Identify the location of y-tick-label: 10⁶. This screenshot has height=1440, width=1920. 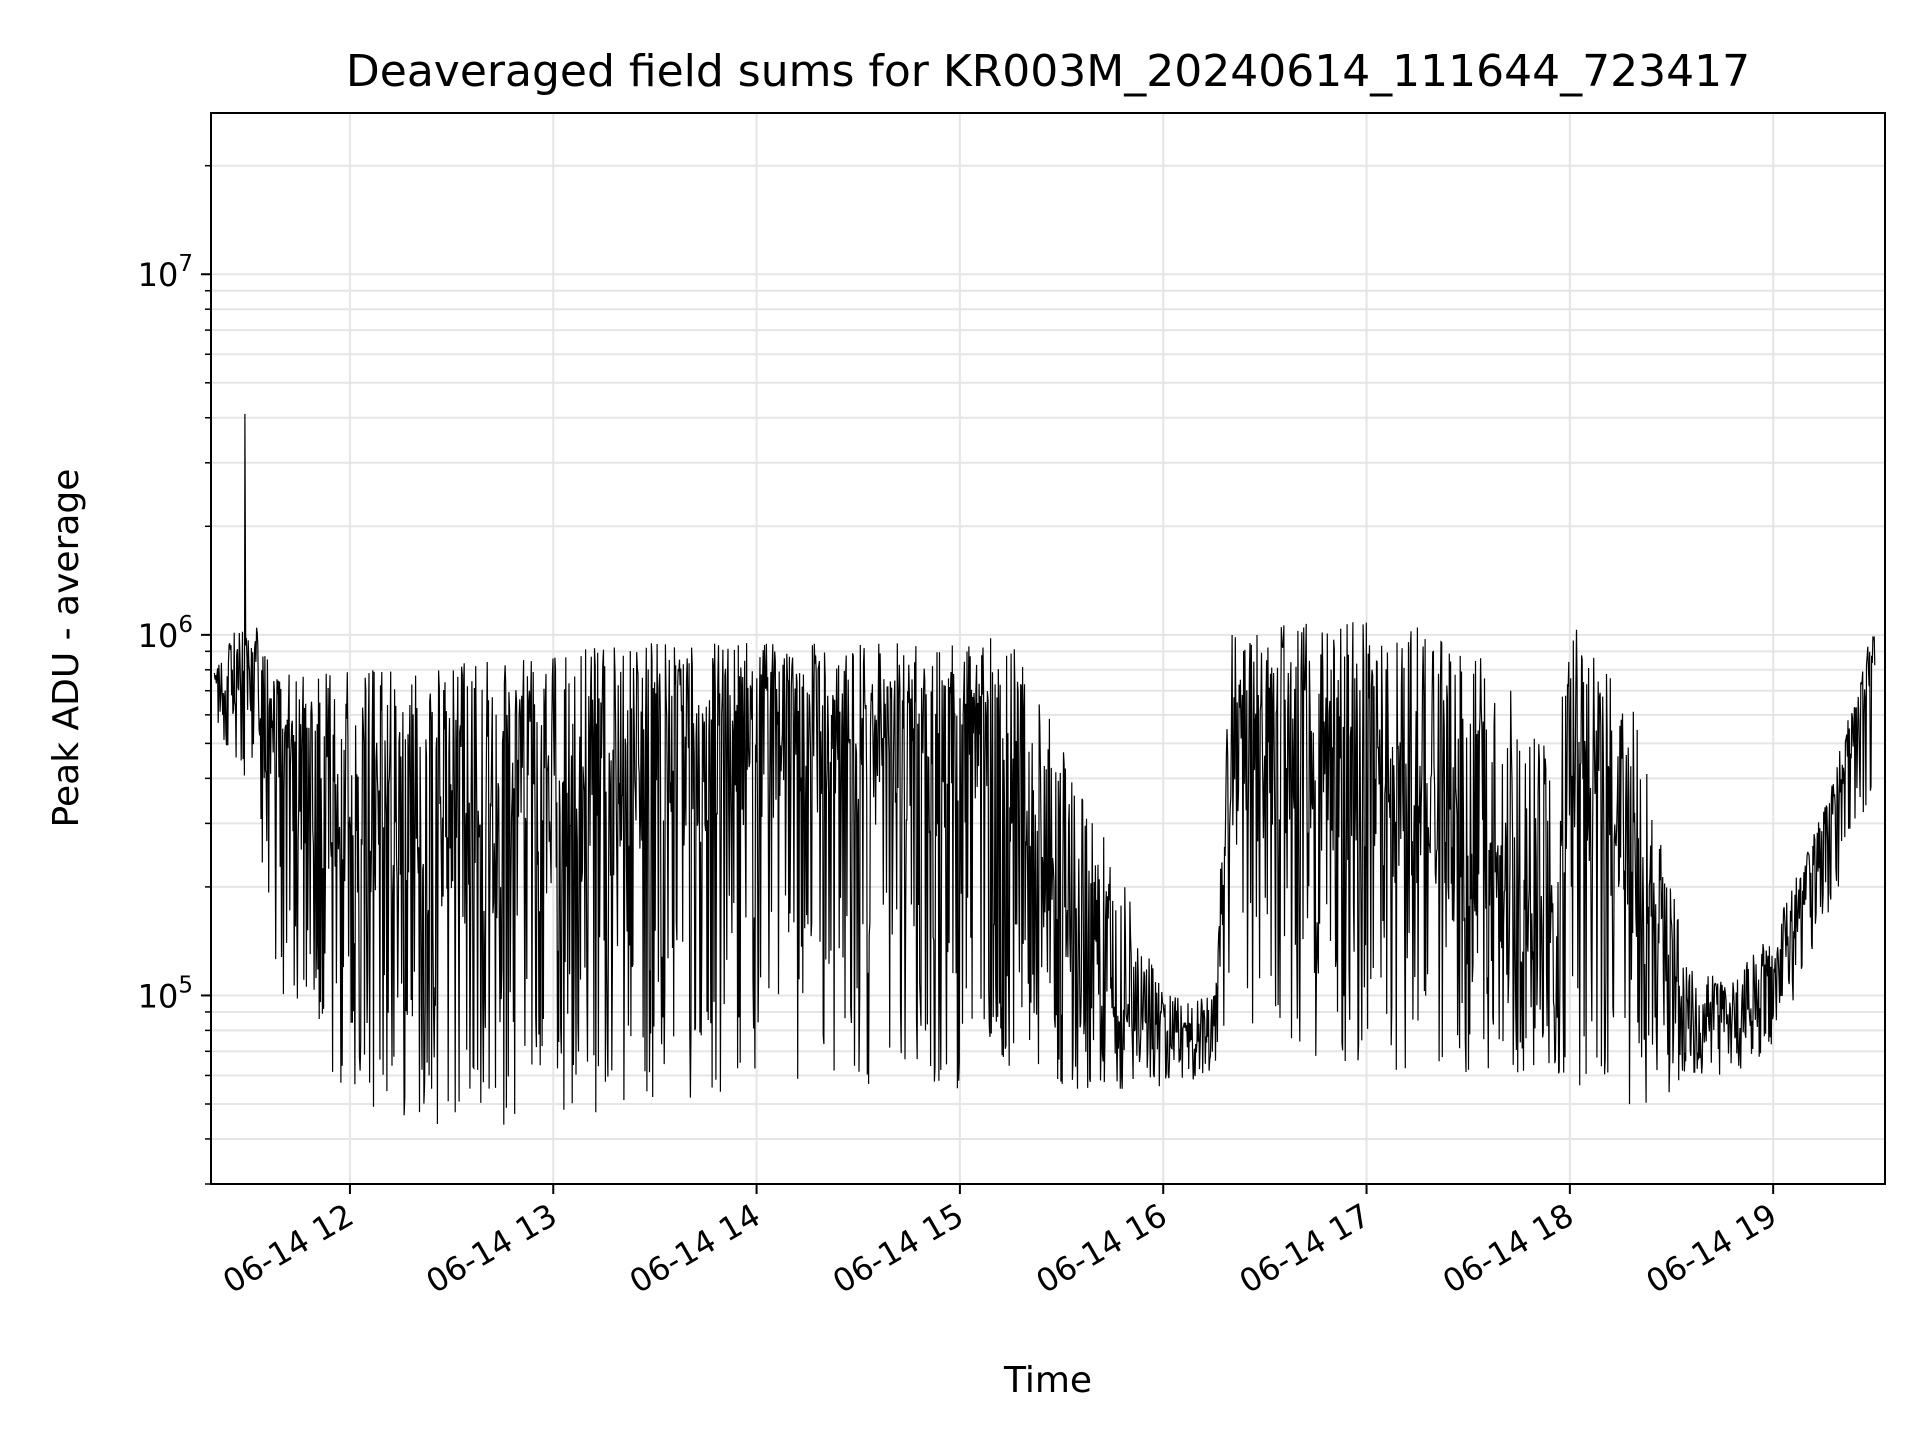
(165, 633).